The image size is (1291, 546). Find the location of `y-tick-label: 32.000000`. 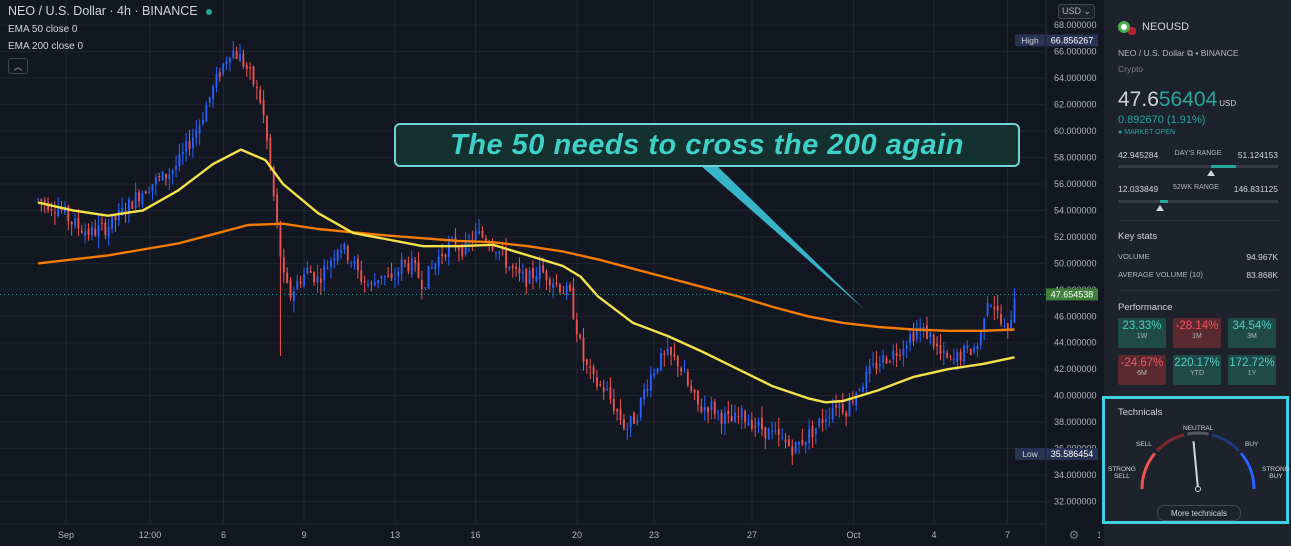

y-tick-label: 32.000000 is located at coordinates (1075, 502).